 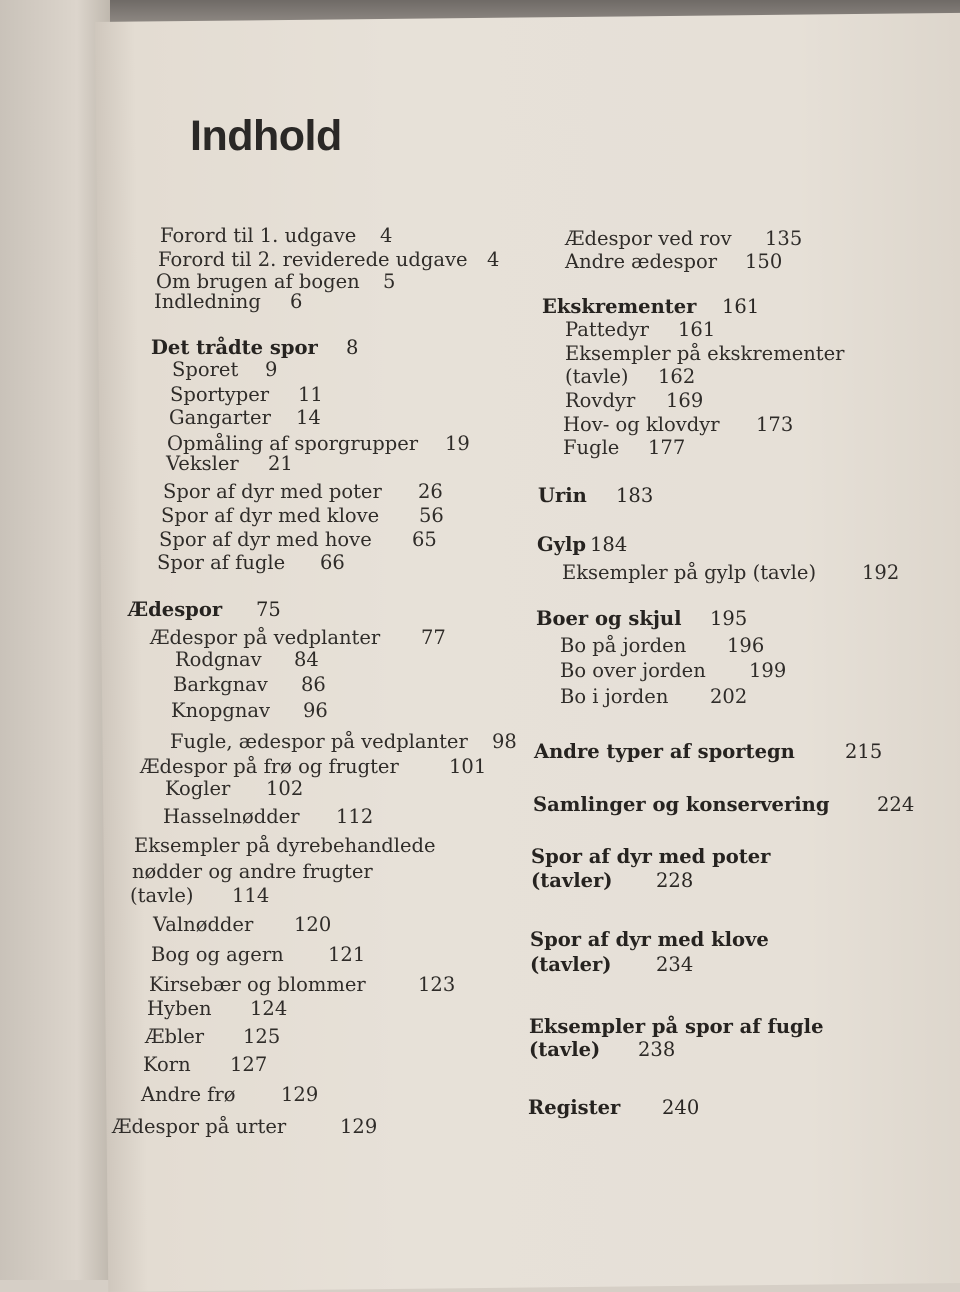 What do you see at coordinates (205, 369) in the screenshot?
I see `toc-entry: Sporet` at bounding box center [205, 369].